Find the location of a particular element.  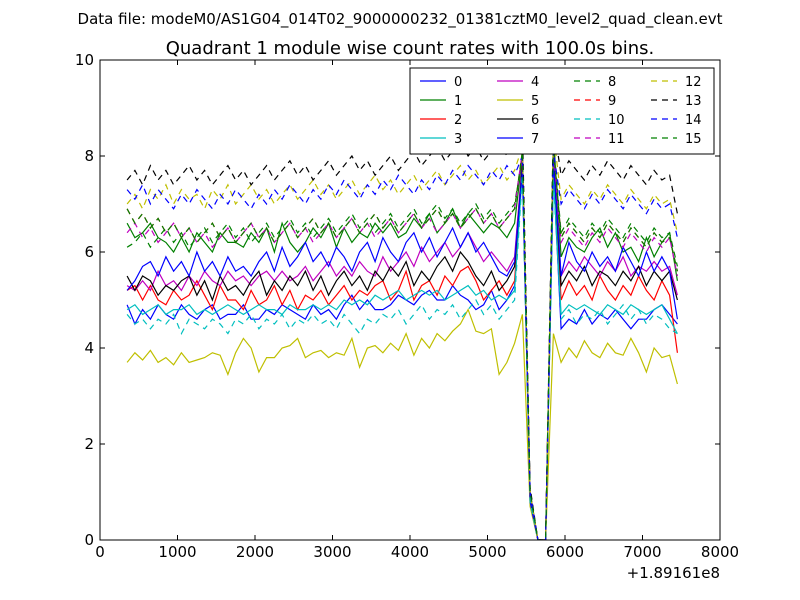

x-tick-label: 6000 is located at coordinates (565, 552).